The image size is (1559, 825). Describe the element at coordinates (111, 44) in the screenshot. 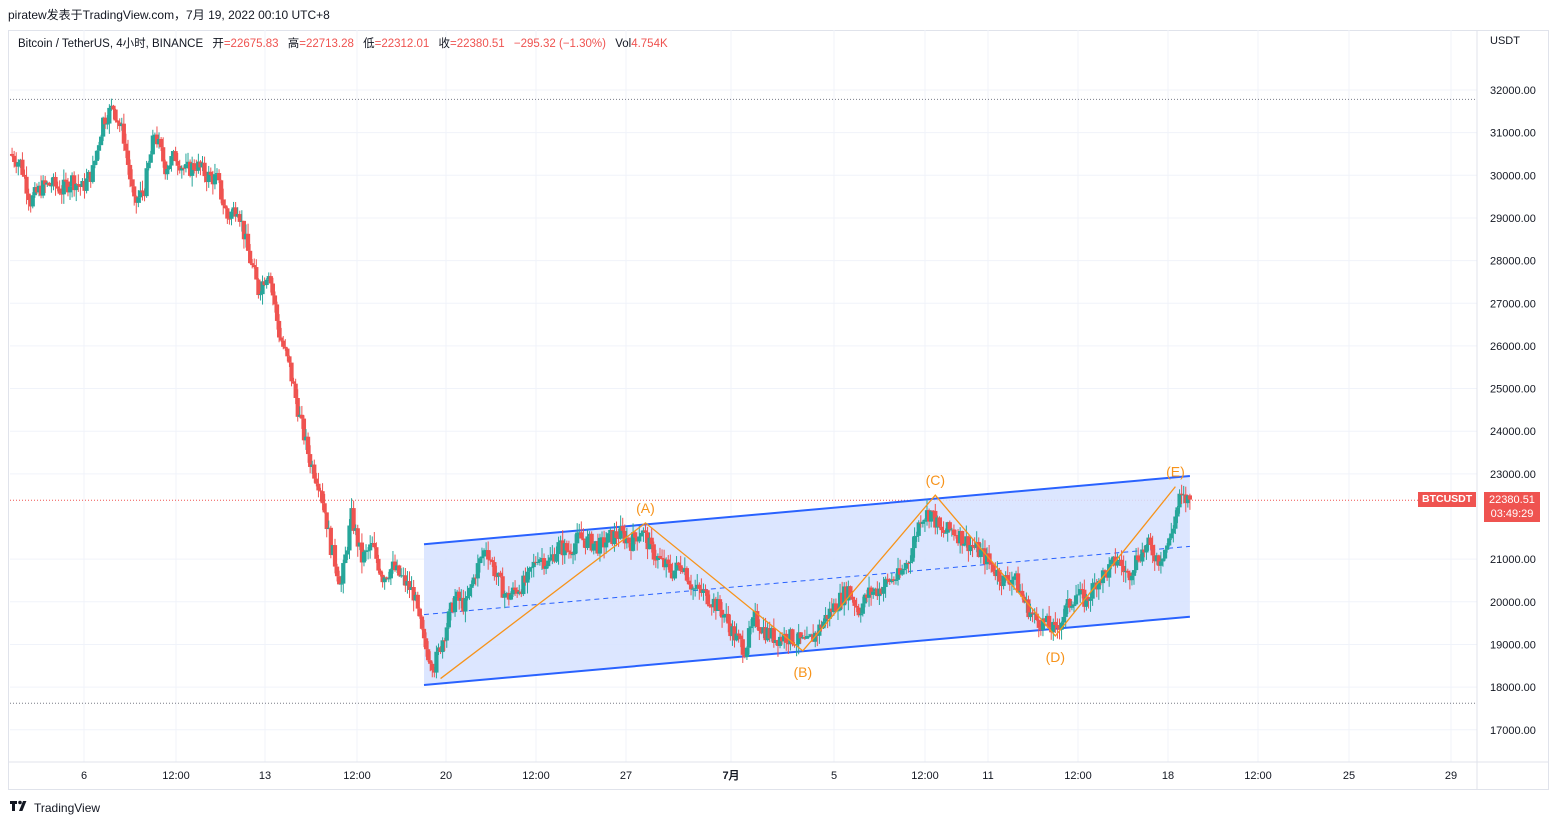

I see `legend-symbol: Bitcoin / TetherUS, 4小时, BINANCE` at that location.